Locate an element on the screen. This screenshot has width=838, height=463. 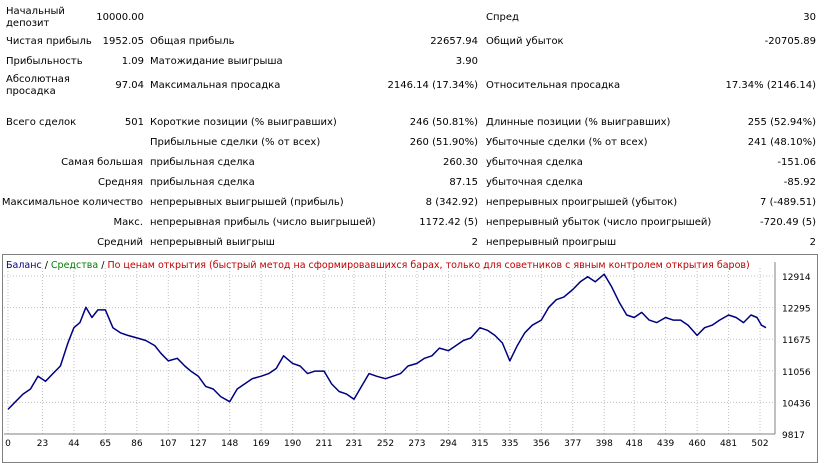
report-r6-c0: Самая большая is located at coordinates (102, 162).